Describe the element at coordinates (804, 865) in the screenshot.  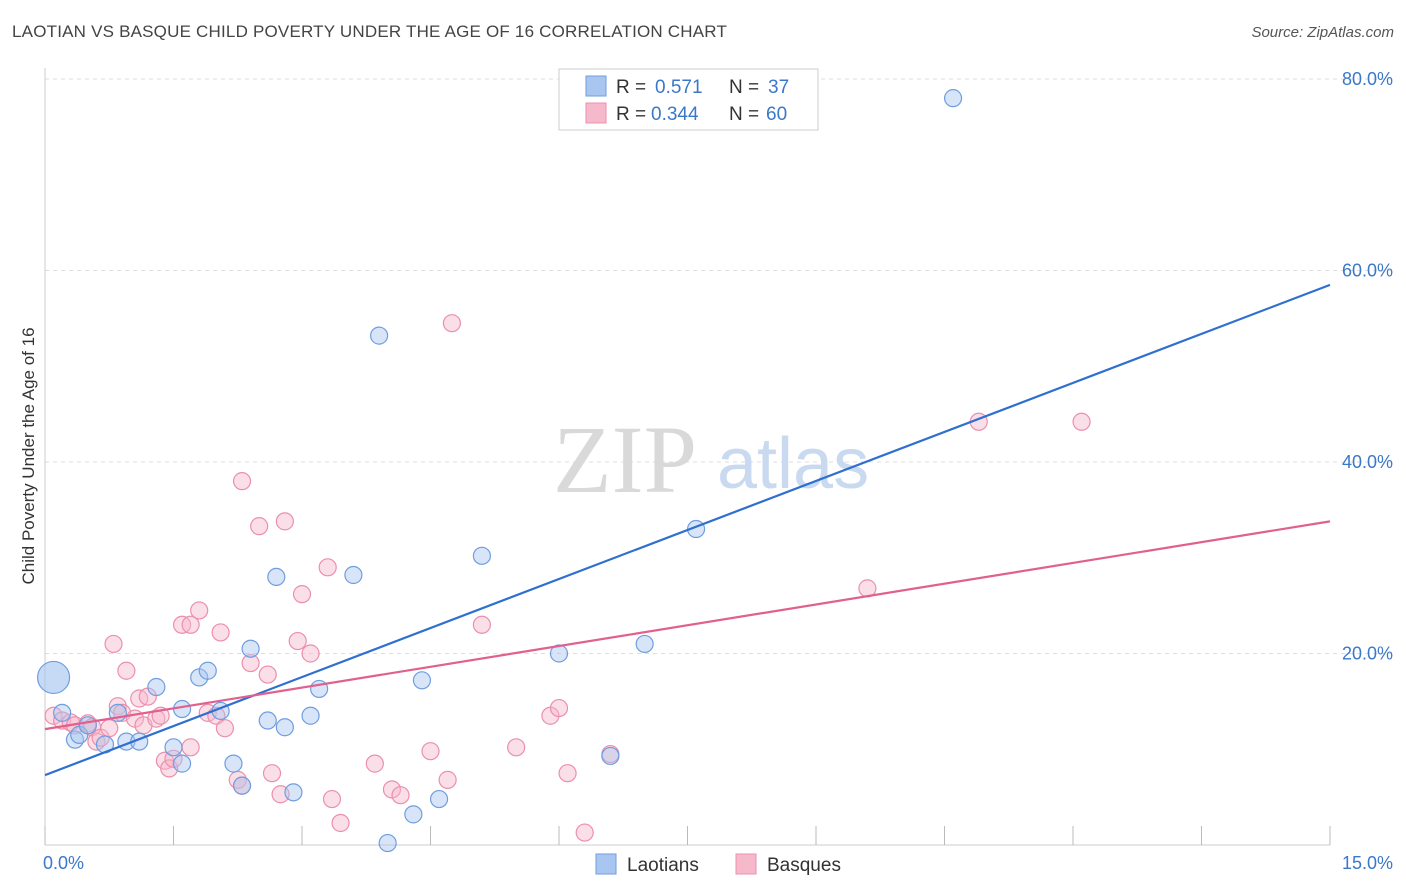
I see `bottom-legend-label-basques: Basques` at that location.